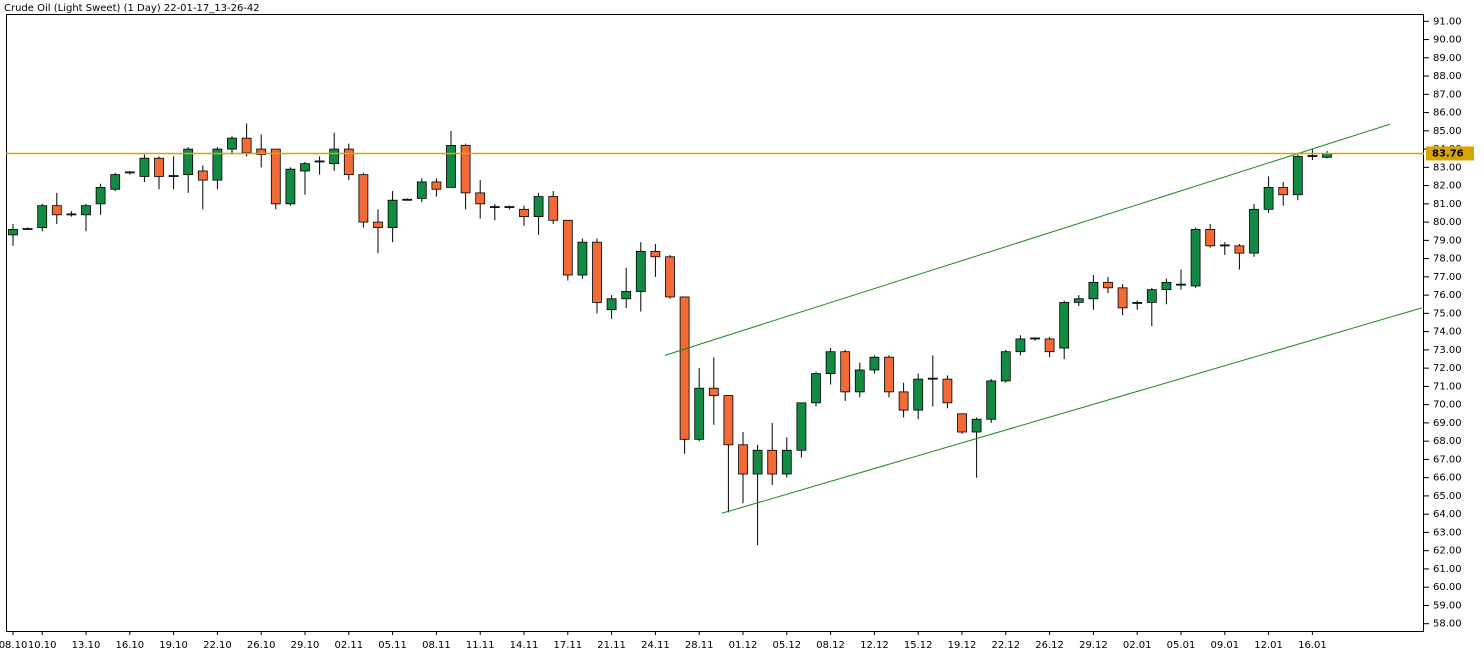  What do you see at coordinates (261, 645) in the screenshot?
I see `x-tick-label: 26.10` at bounding box center [261, 645].